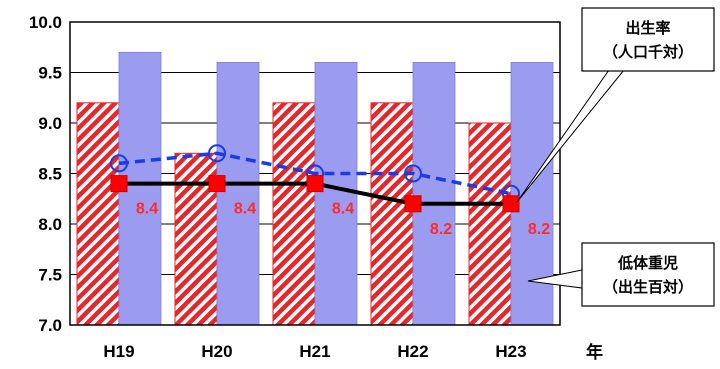 The image size is (720, 369). I want to click on x-tick-label-H19: H19, so click(118, 351).